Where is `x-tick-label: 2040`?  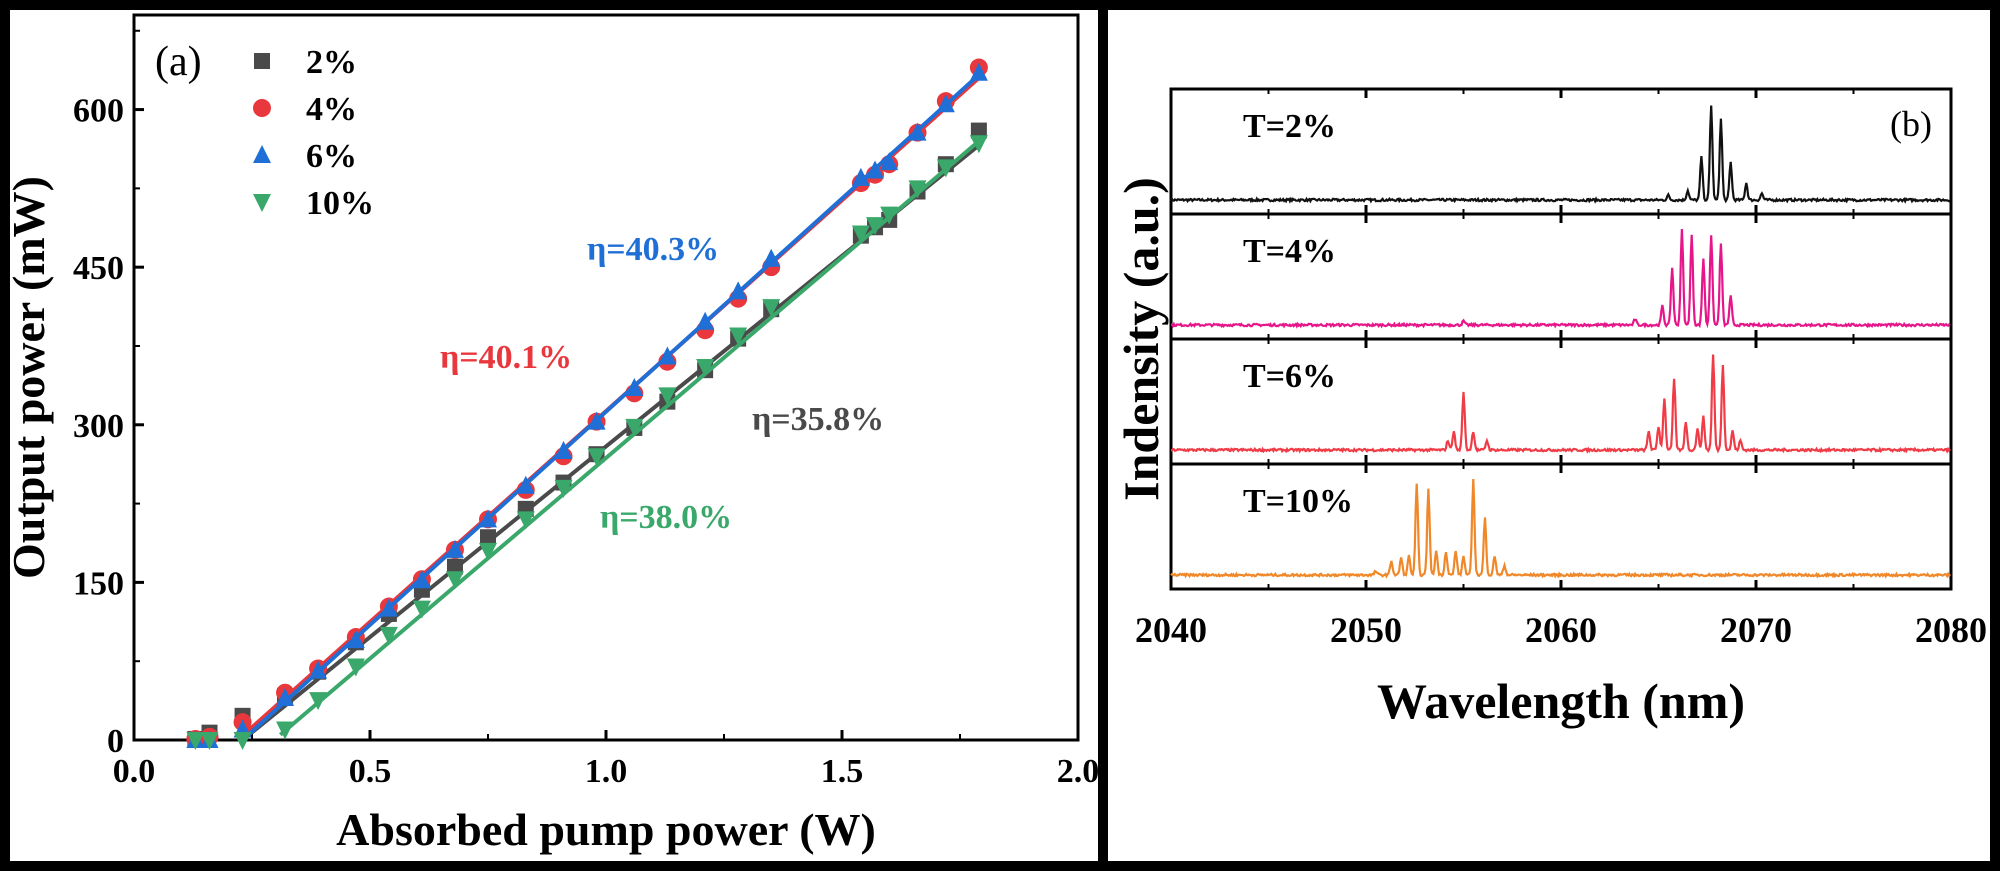
x-tick-label: 2040 is located at coordinates (1171, 630).